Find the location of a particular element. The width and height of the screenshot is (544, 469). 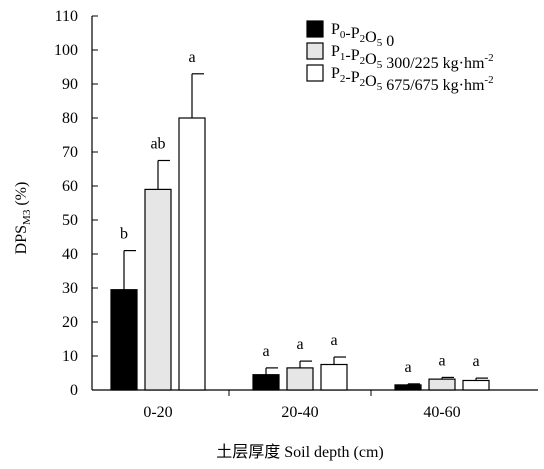

y-axis-label: DPSM3 (%) is located at coordinates (23, 218).